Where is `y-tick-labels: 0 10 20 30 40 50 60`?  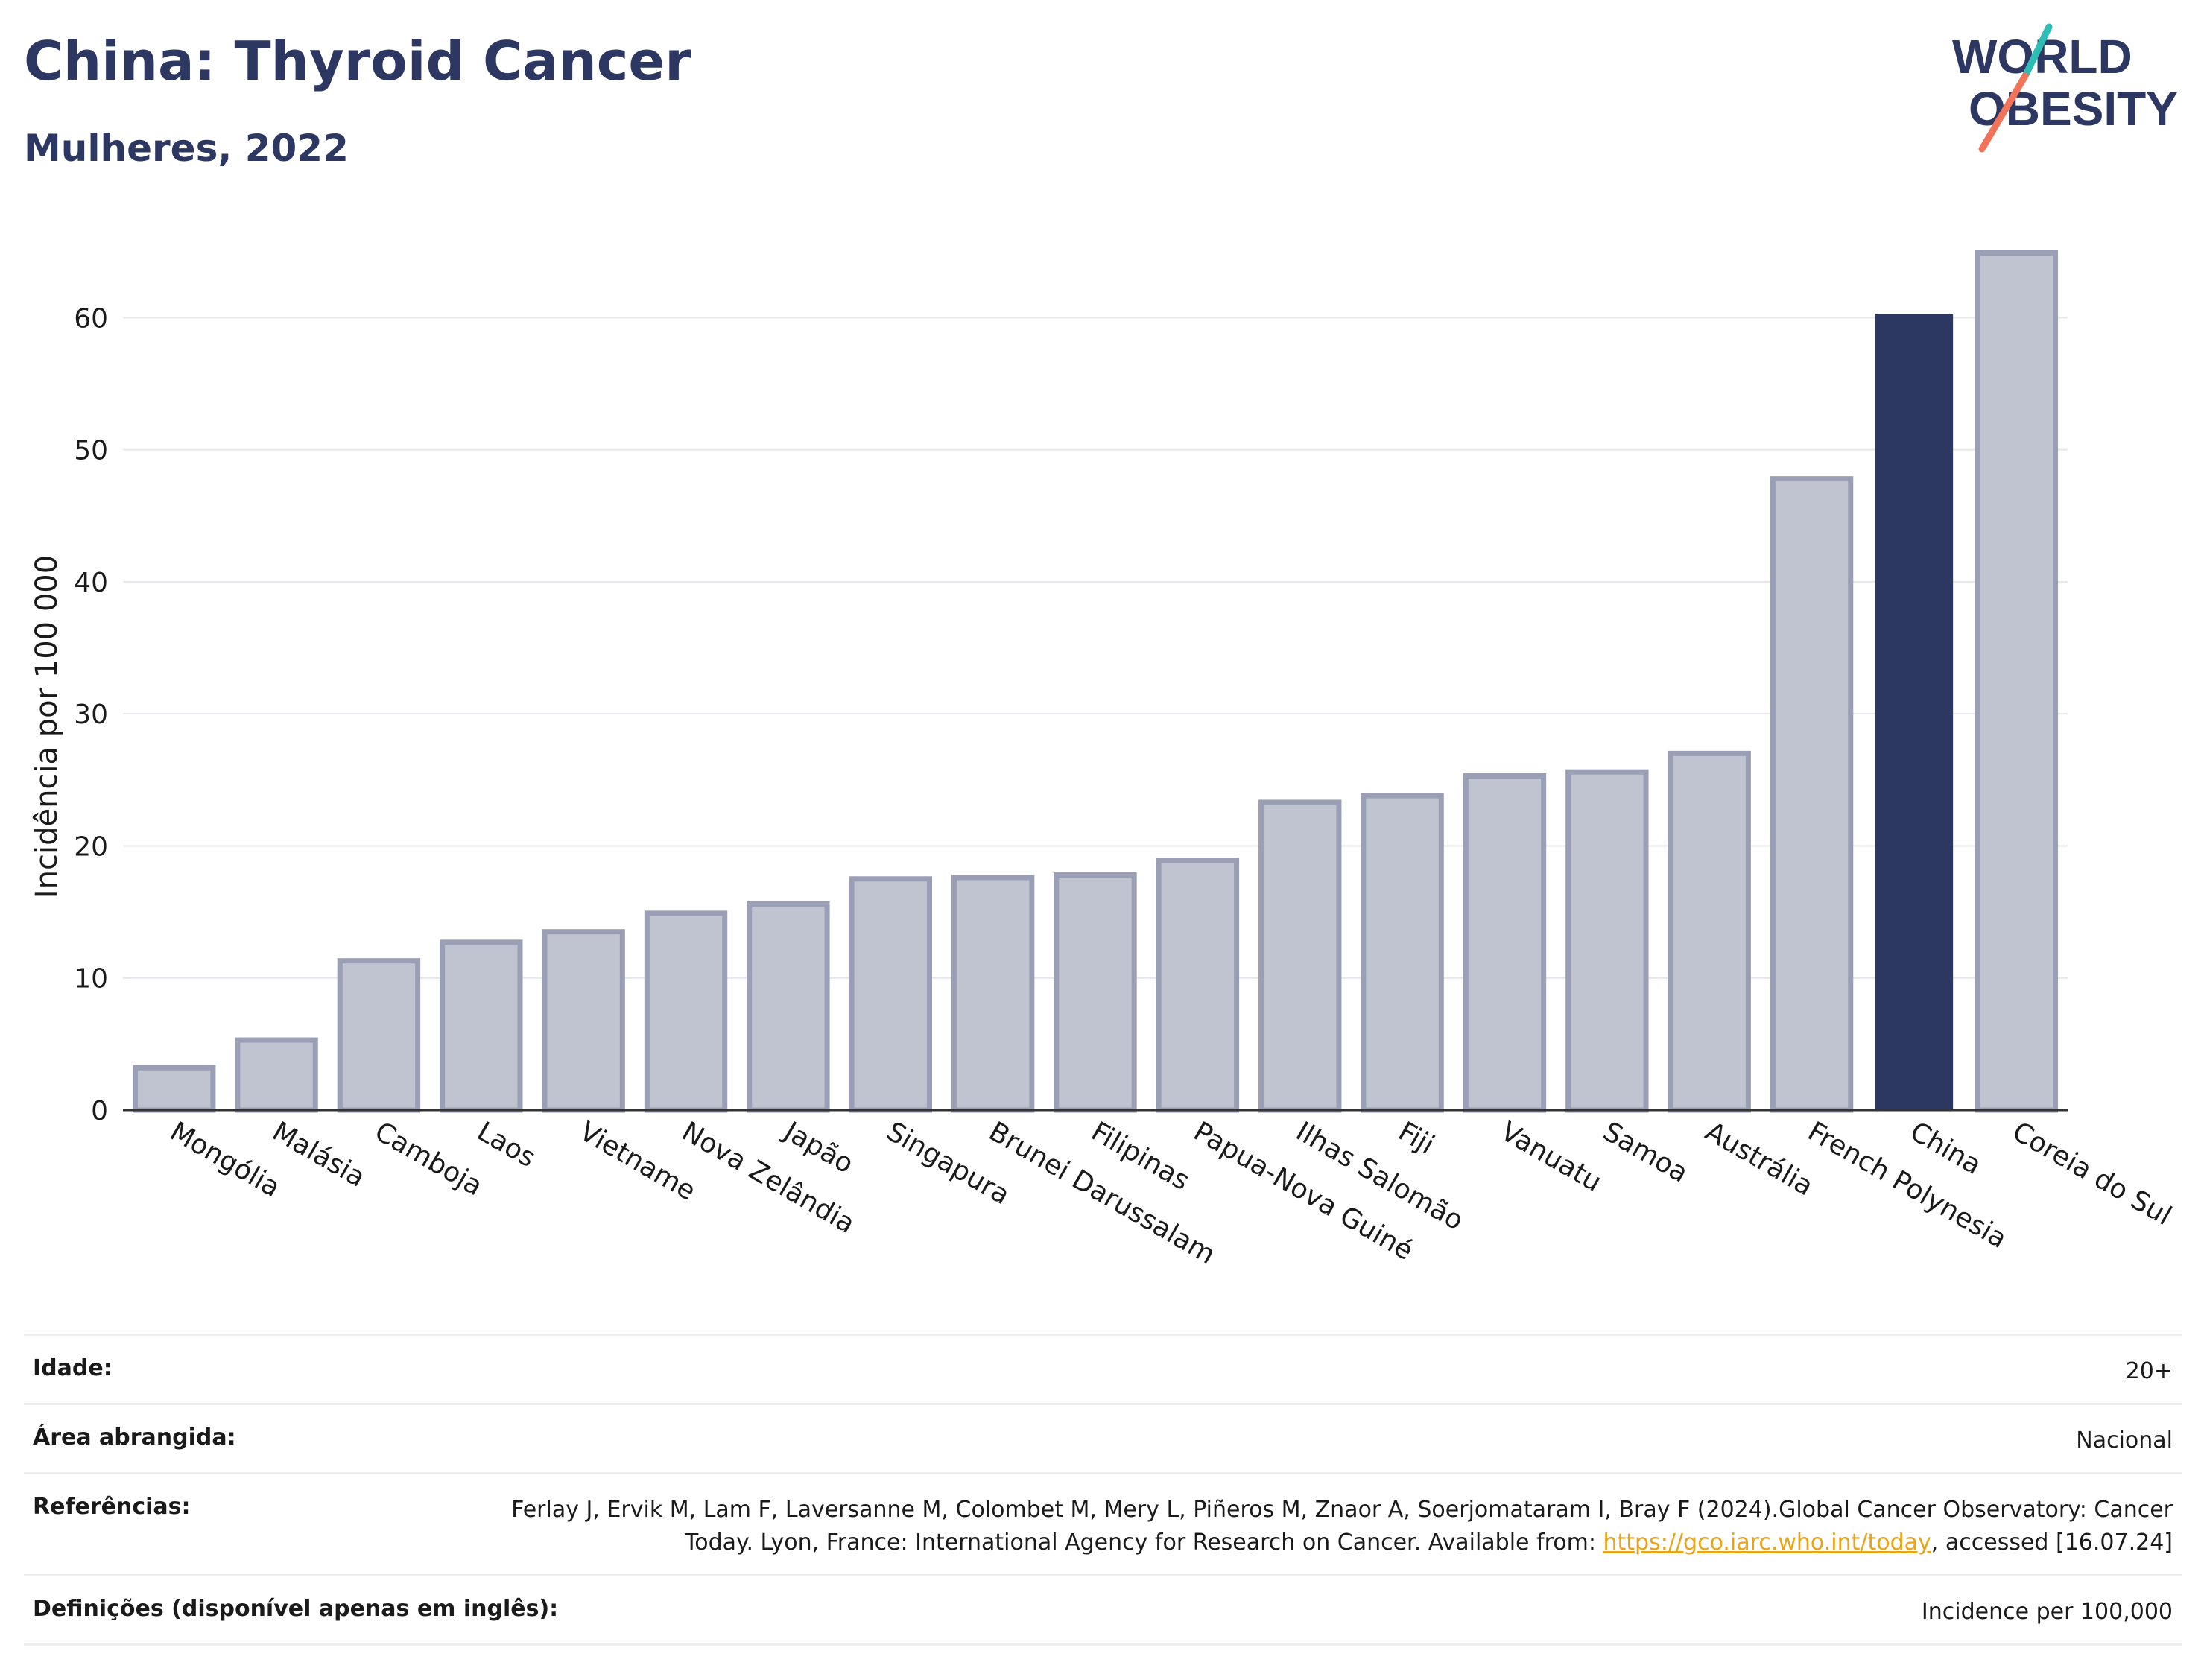
y-tick-labels: 0 10 20 30 40 50 60 is located at coordinates (91, 714).